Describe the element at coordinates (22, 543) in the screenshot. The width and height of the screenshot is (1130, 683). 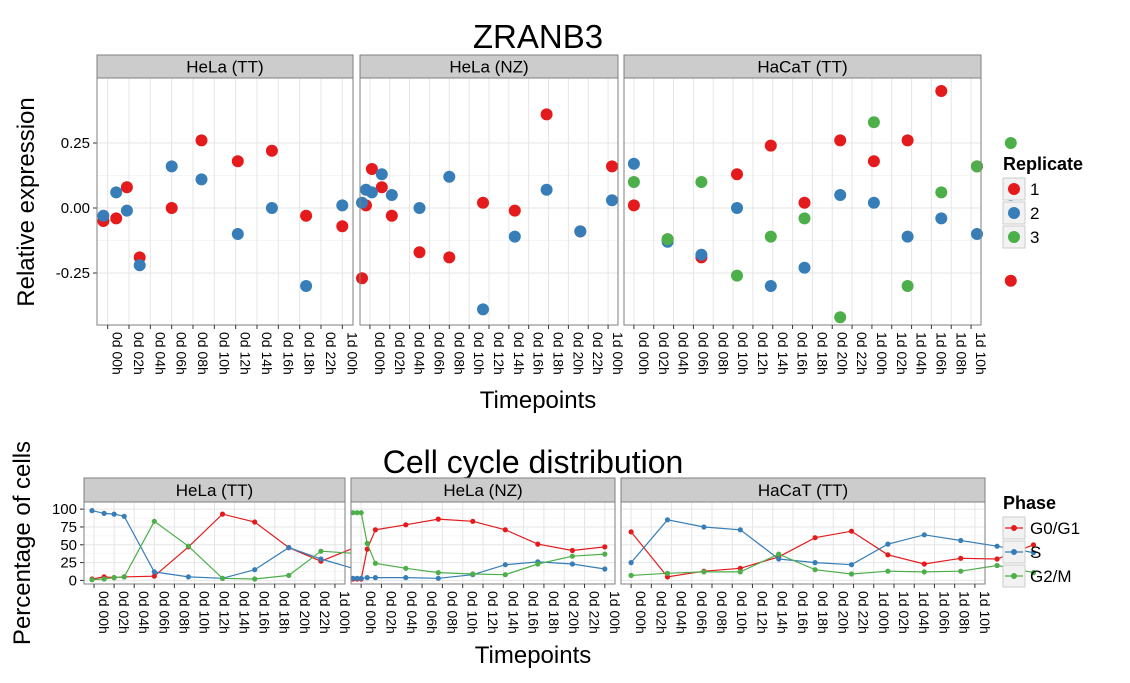
I see `cycle-y-axis-title: Percentage of cells` at that location.